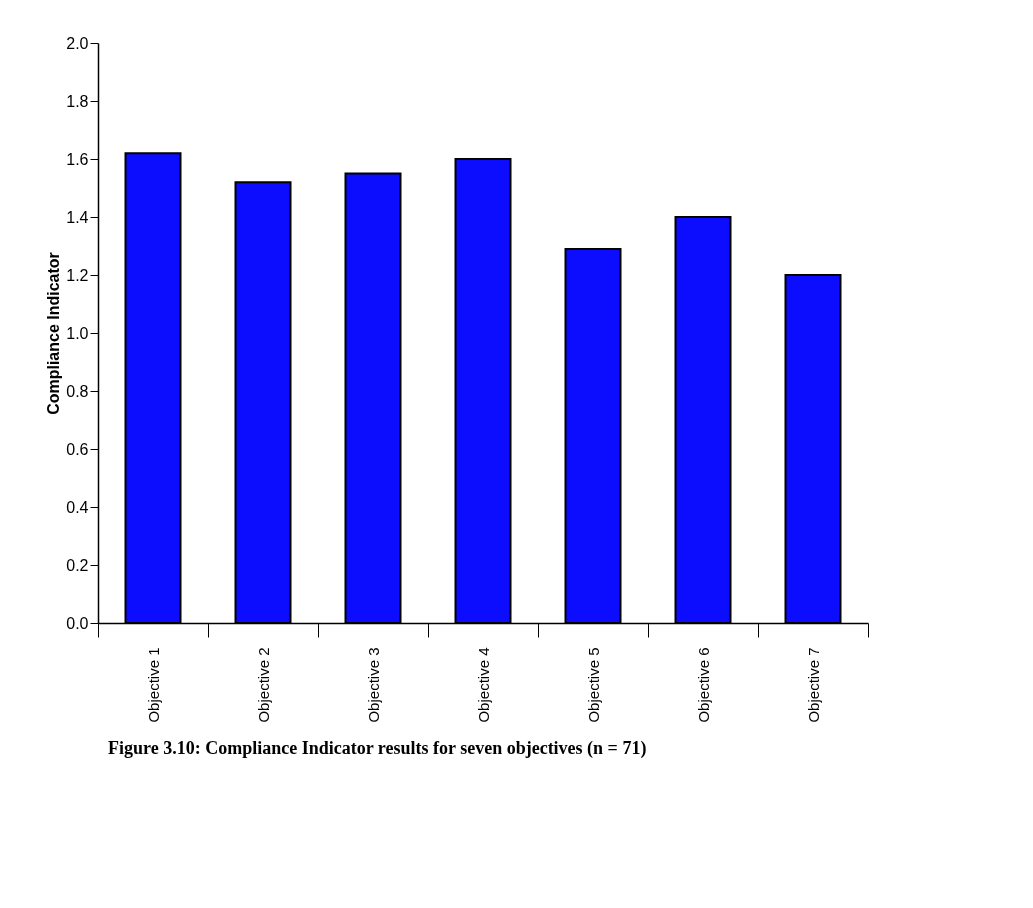 Image resolution: width=1033 pixels, height=908 pixels. I want to click on y-tick-label: 1.8, so click(77, 101).